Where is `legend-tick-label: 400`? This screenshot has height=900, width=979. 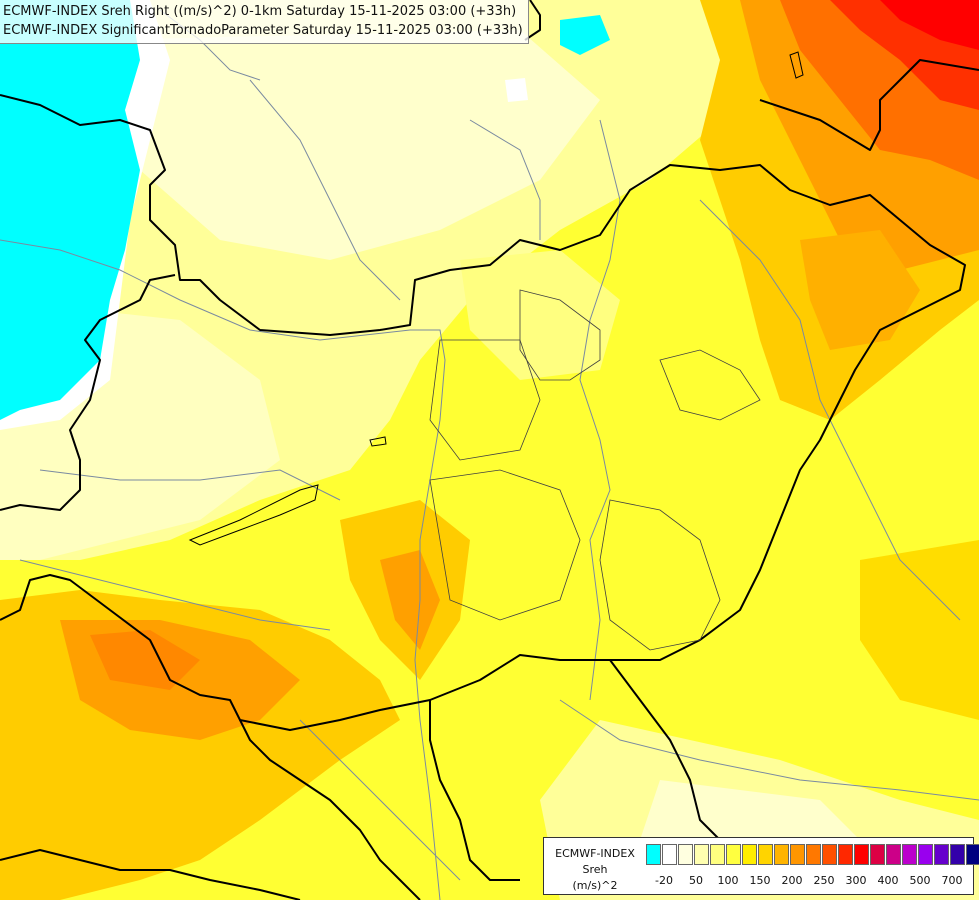 legend-tick-label: 400 is located at coordinates (888, 880).